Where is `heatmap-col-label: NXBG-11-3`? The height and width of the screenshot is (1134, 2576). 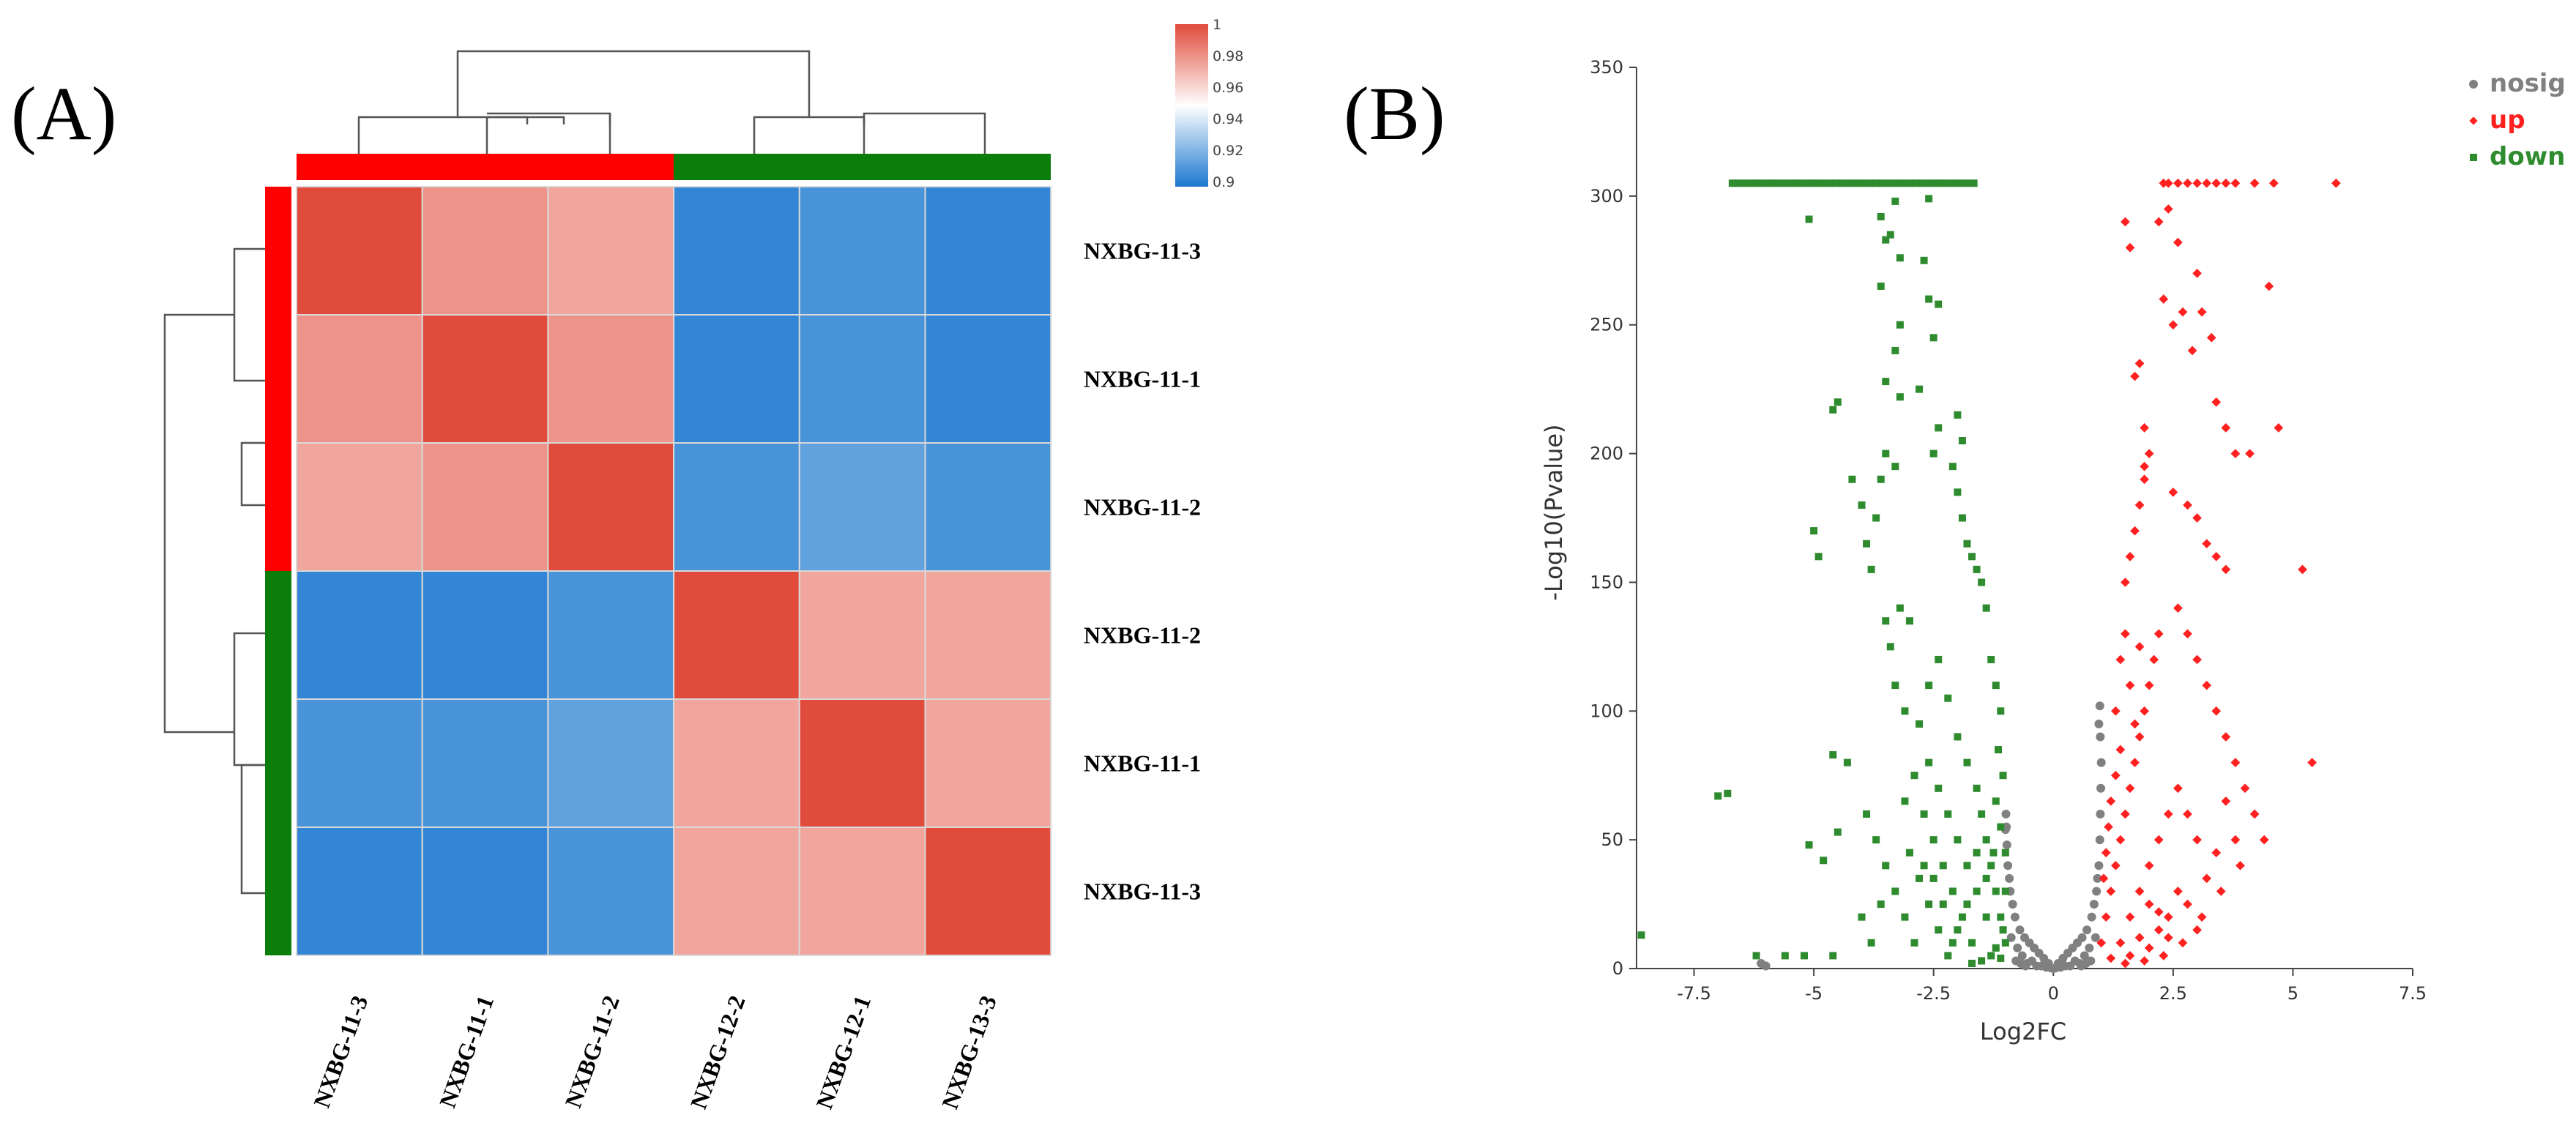
heatmap-col-label: NXBG-11-3 is located at coordinates (340, 1051).